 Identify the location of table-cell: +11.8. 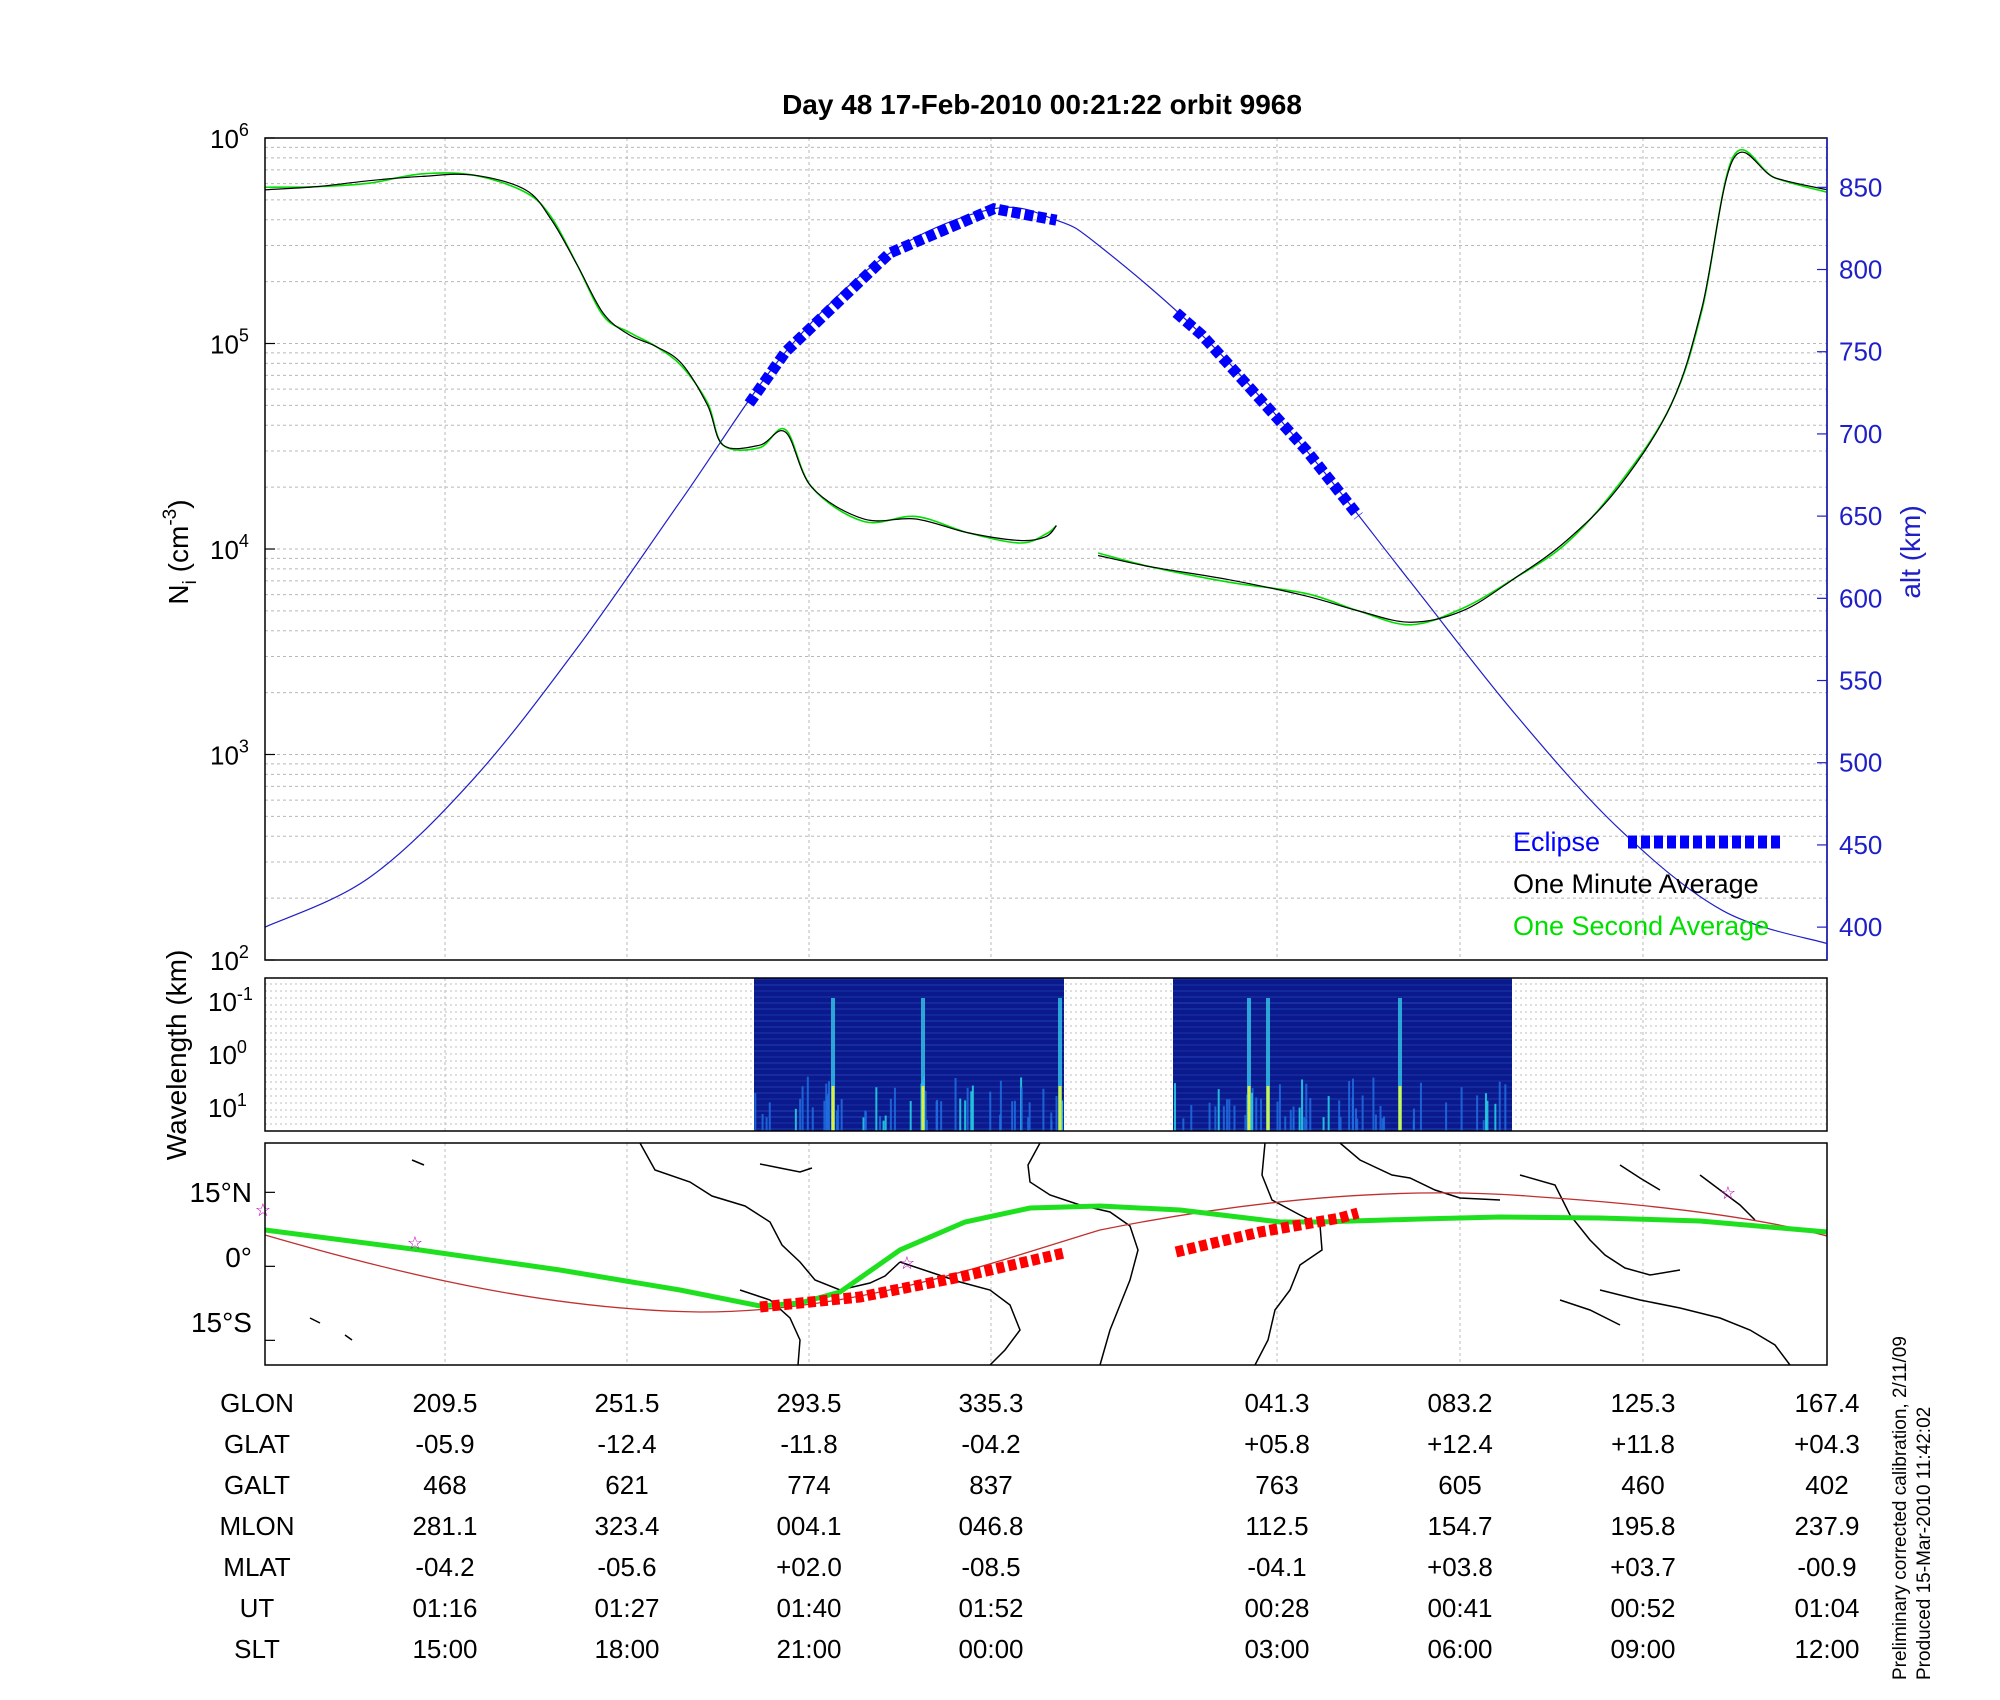
(1643, 1444).